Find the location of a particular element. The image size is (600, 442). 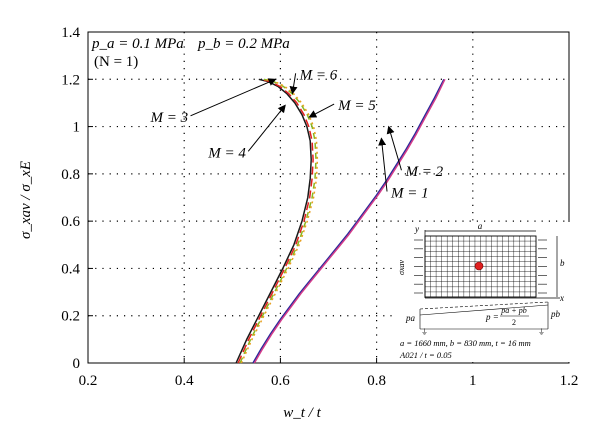

x-axis-title: w_t / t is located at coordinates (302, 413).